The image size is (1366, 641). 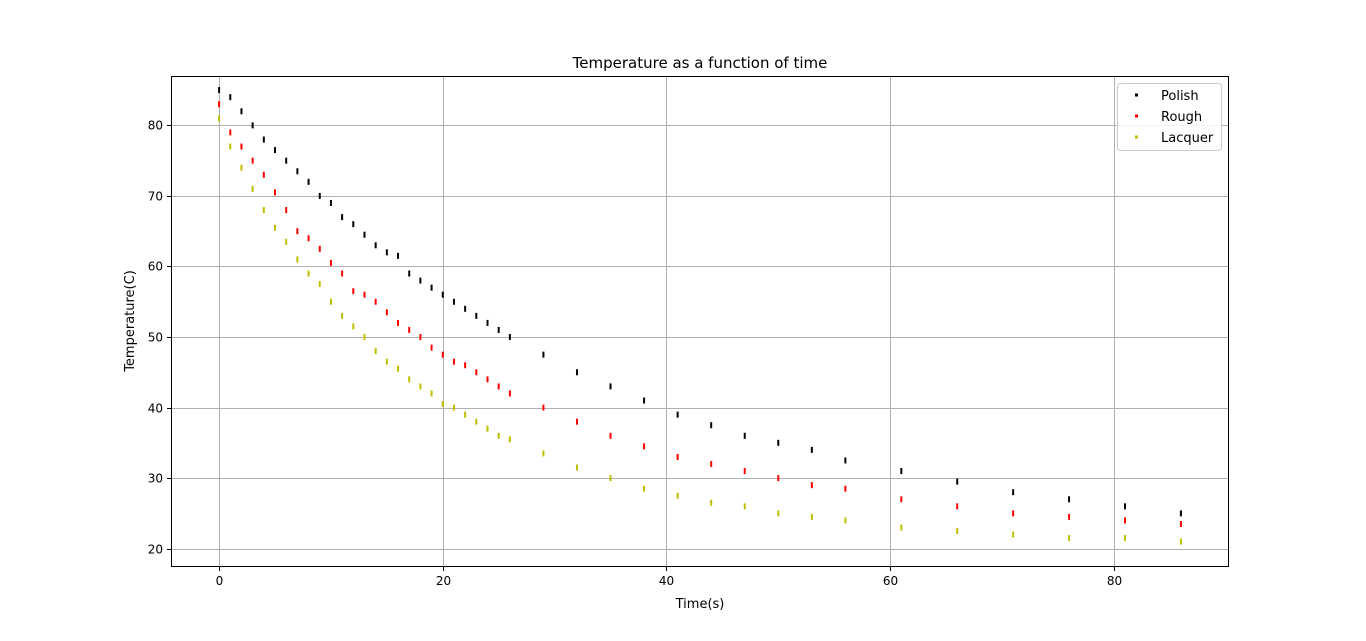 What do you see at coordinates (1114, 581) in the screenshot?
I see `x-tick-label: 80` at bounding box center [1114, 581].